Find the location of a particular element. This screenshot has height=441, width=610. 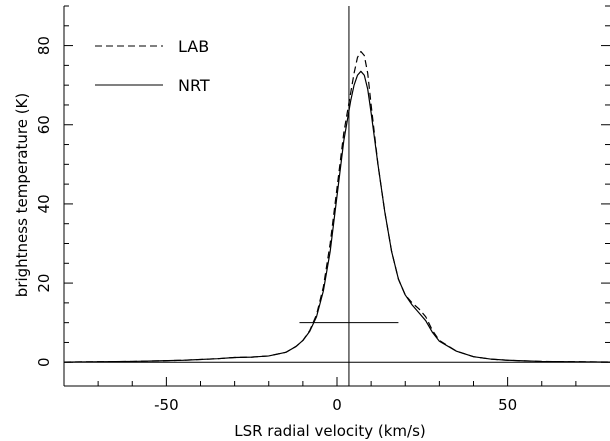

legend-label-lab: LAB is located at coordinates (193, 46).